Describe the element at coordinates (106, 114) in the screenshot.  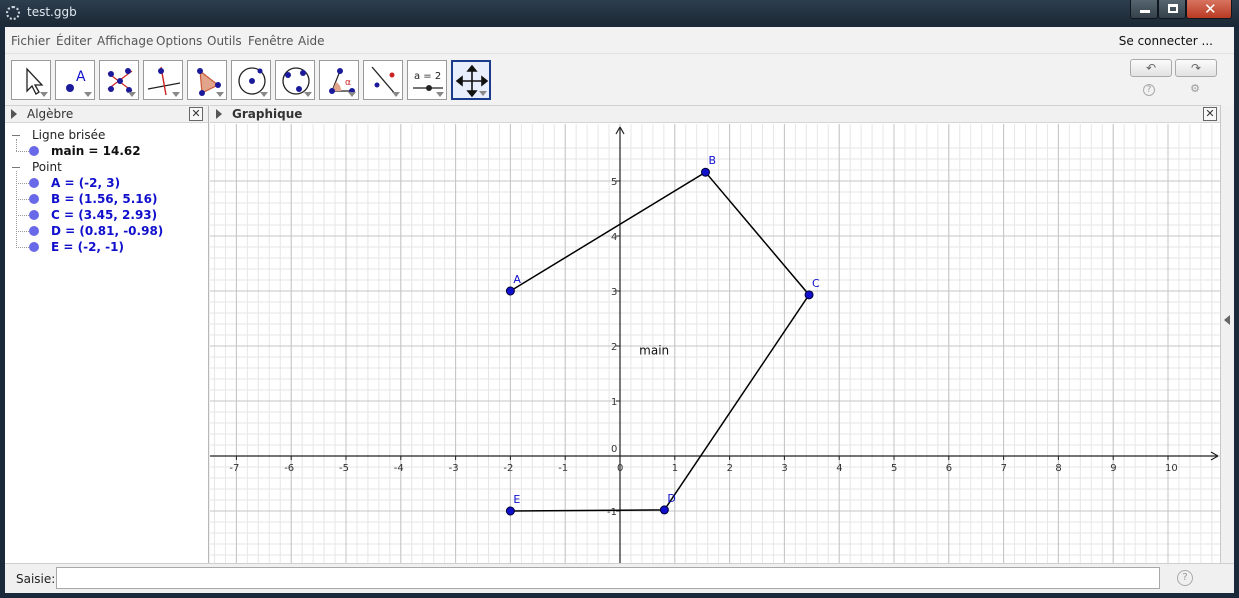
I see `algebra-view-header: Algèbre ✕` at that location.